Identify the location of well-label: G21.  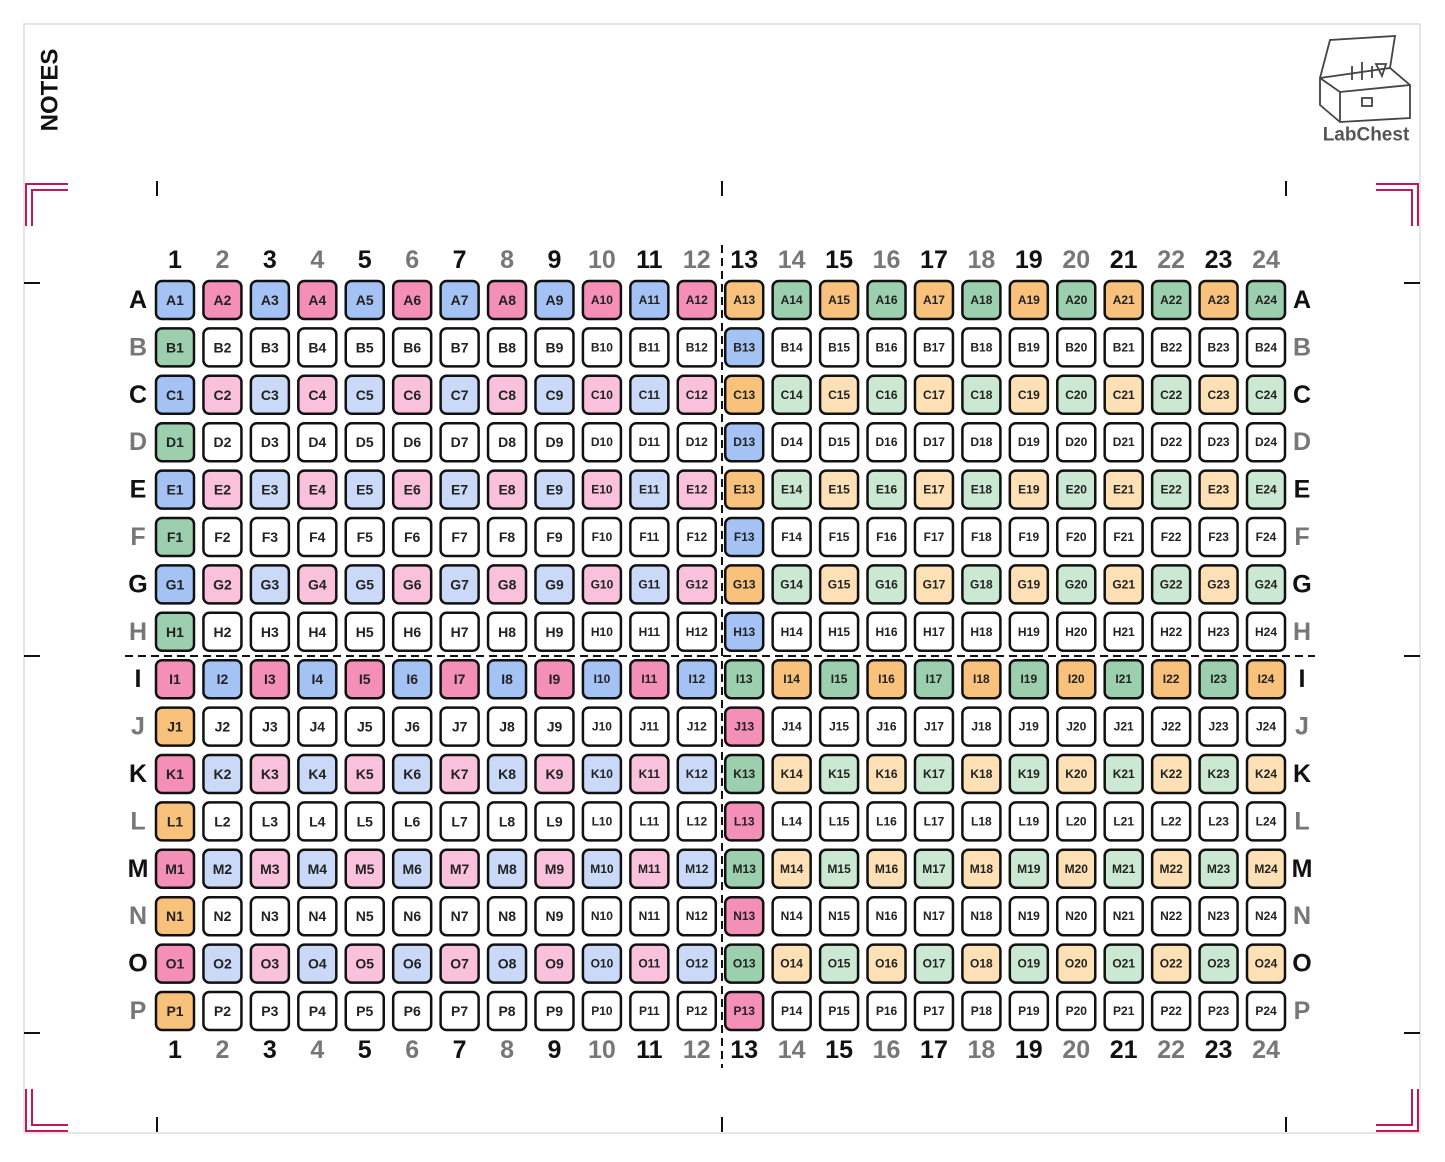
(1123, 584).